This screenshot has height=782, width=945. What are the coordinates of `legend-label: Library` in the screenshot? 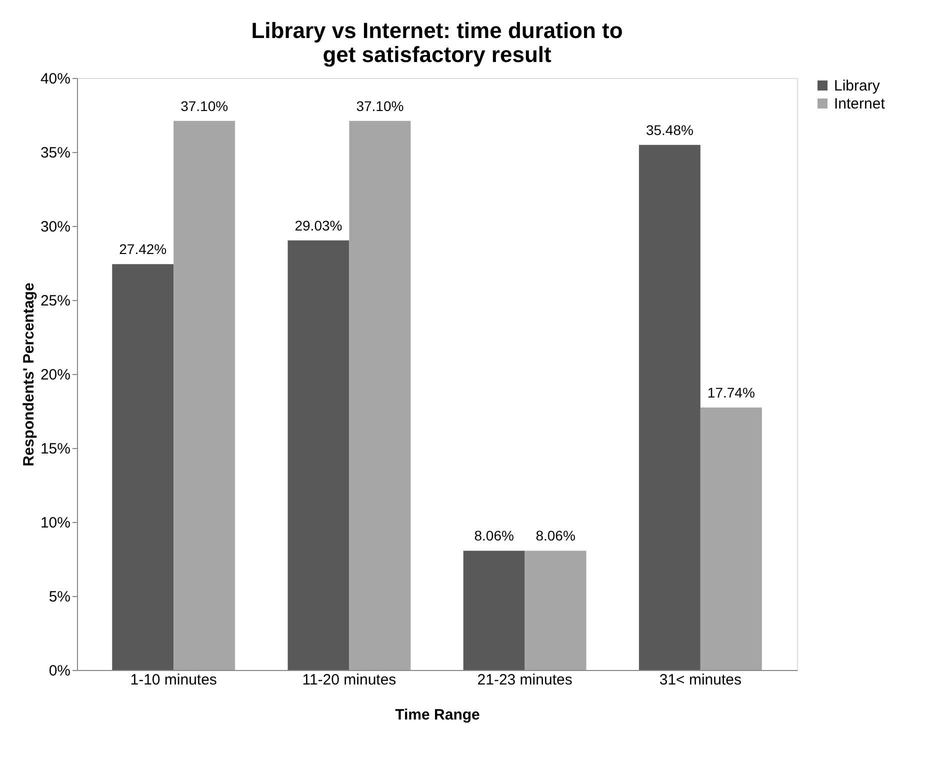 It's located at (857, 86).